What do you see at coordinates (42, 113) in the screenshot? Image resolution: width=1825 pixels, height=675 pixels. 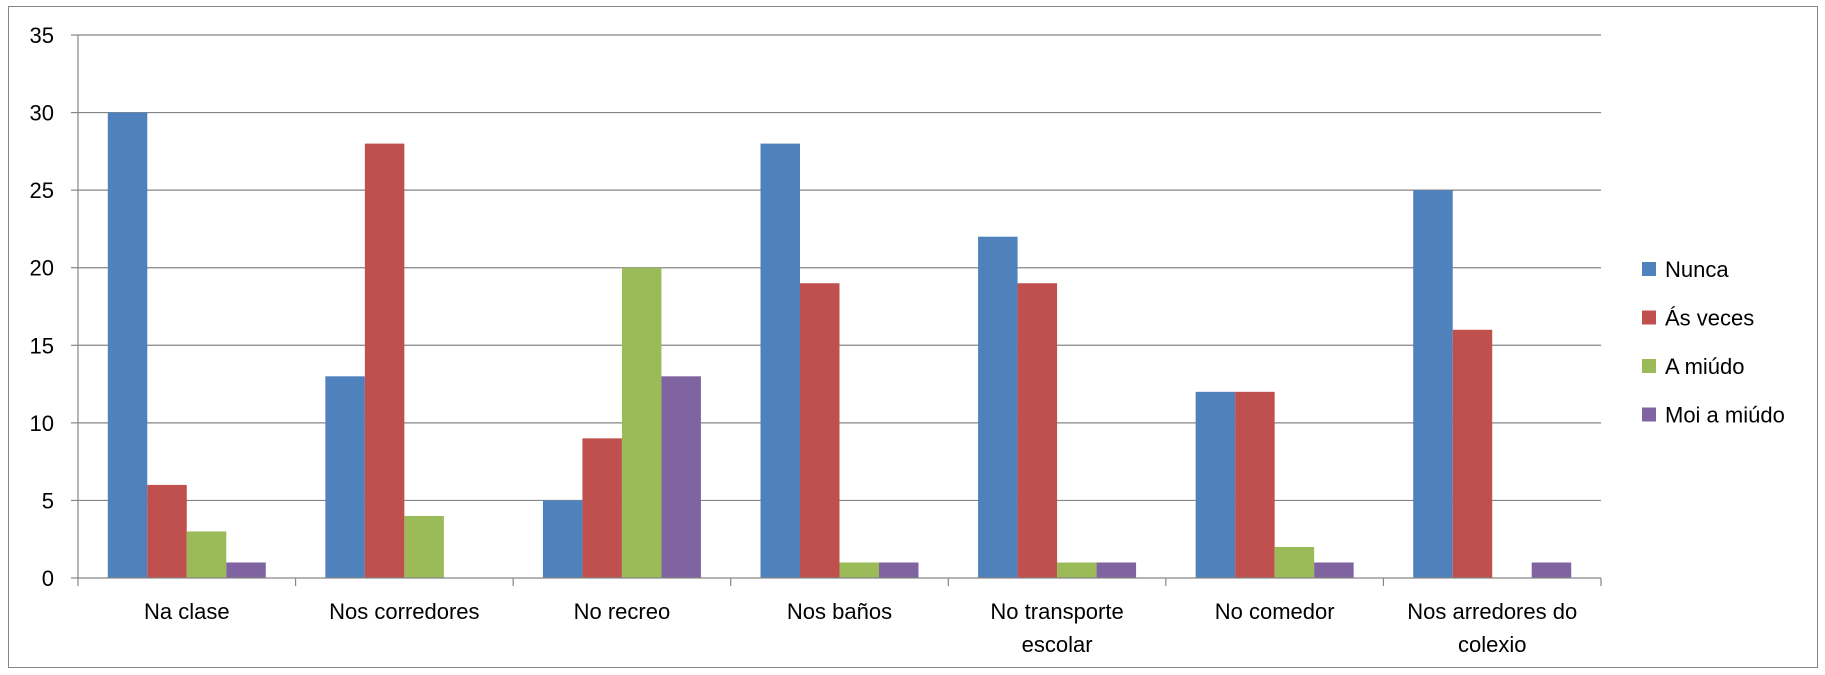 I see `y-tick-label: 30` at bounding box center [42, 113].